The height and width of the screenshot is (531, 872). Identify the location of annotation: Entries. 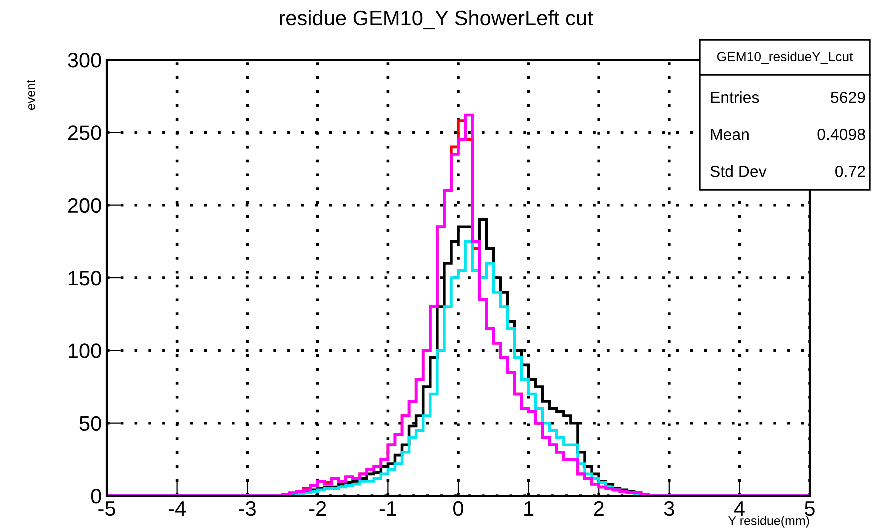
(735, 98).